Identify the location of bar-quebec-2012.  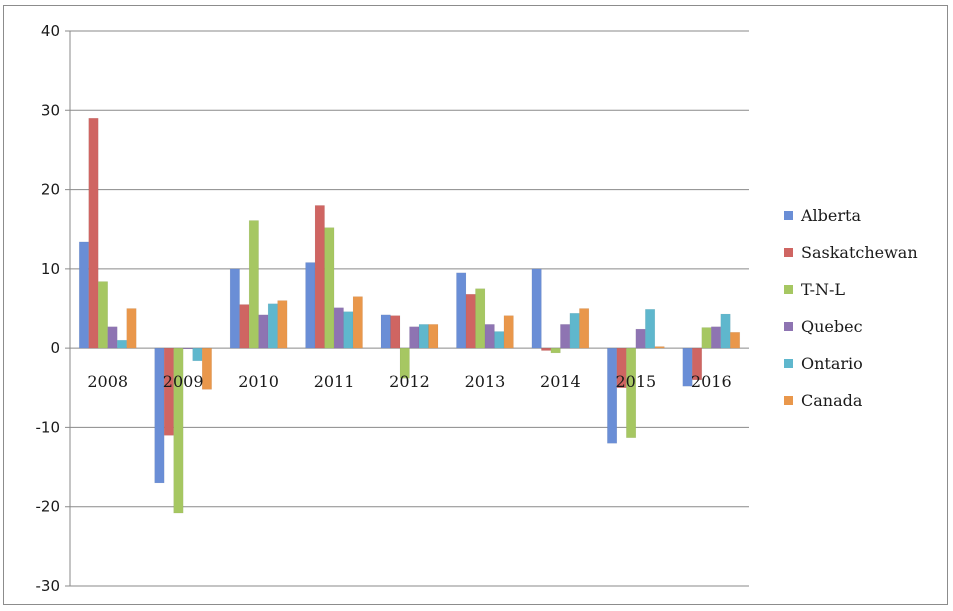
(414, 337).